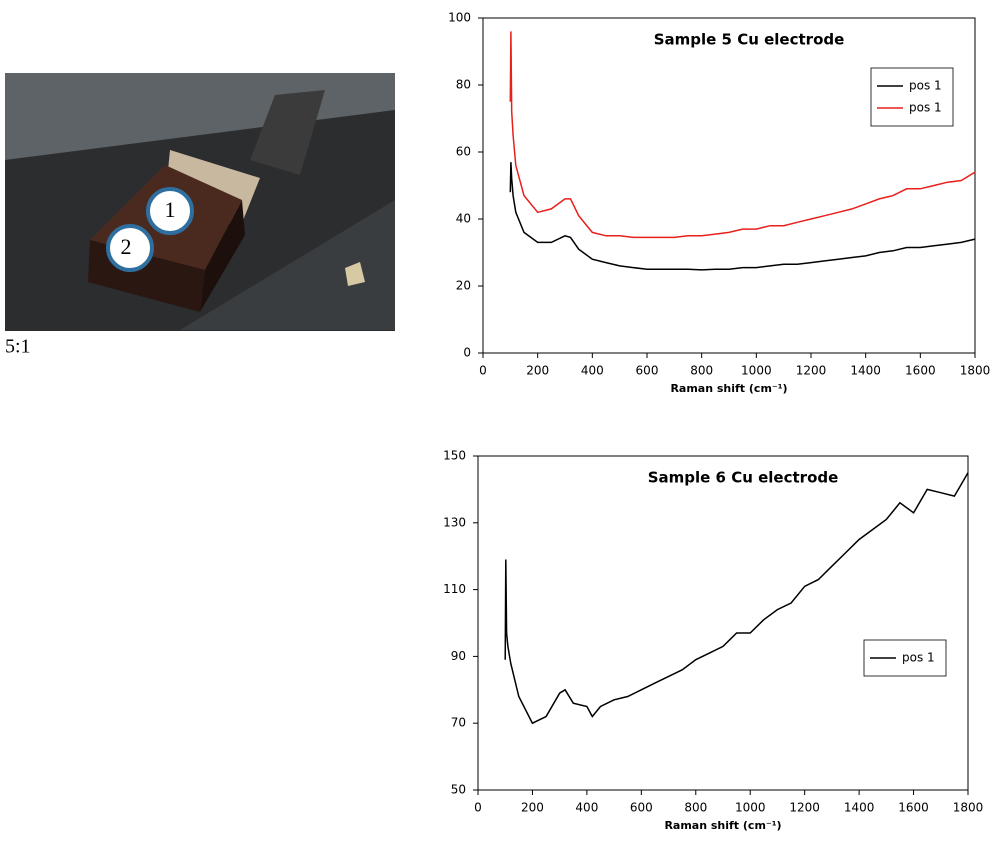  What do you see at coordinates (454, 456) in the screenshot?
I see `y-tick-label: 150` at bounding box center [454, 456].